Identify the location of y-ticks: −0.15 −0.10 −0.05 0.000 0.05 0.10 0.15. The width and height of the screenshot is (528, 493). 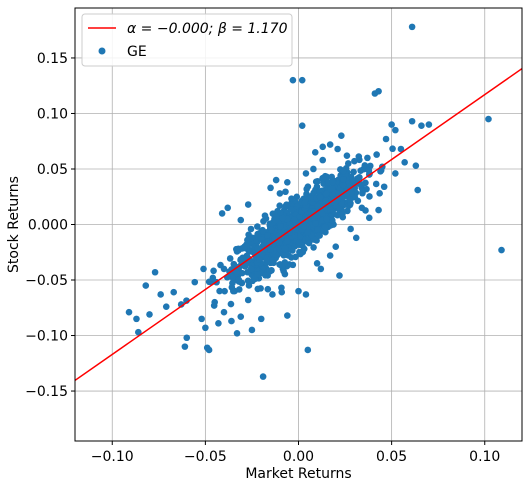
(50, 225).